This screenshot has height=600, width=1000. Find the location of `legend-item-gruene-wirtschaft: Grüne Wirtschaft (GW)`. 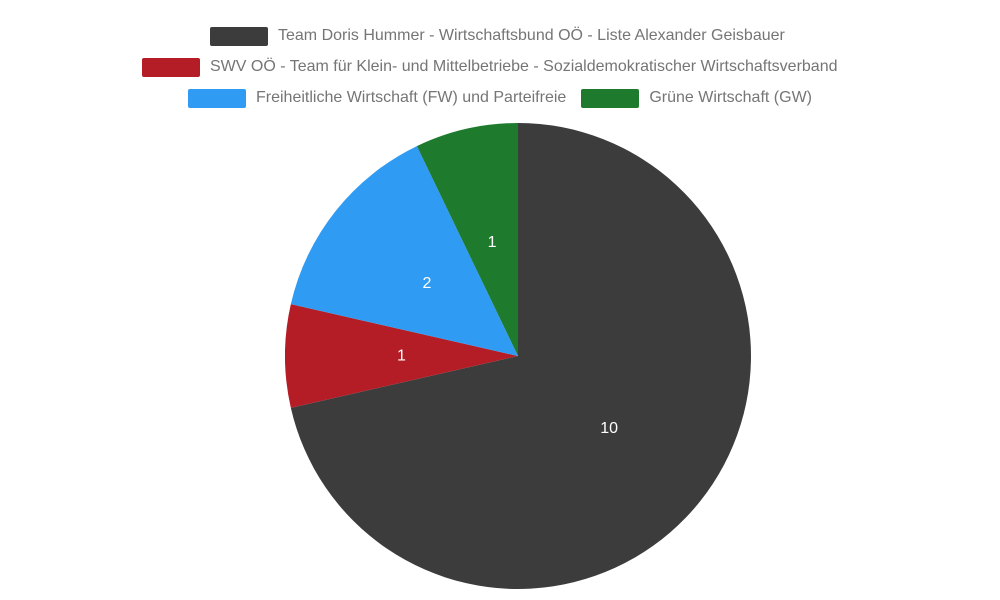

legend-item-gruene-wirtschaft: Grüne Wirtschaft (GW) is located at coordinates (696, 98).